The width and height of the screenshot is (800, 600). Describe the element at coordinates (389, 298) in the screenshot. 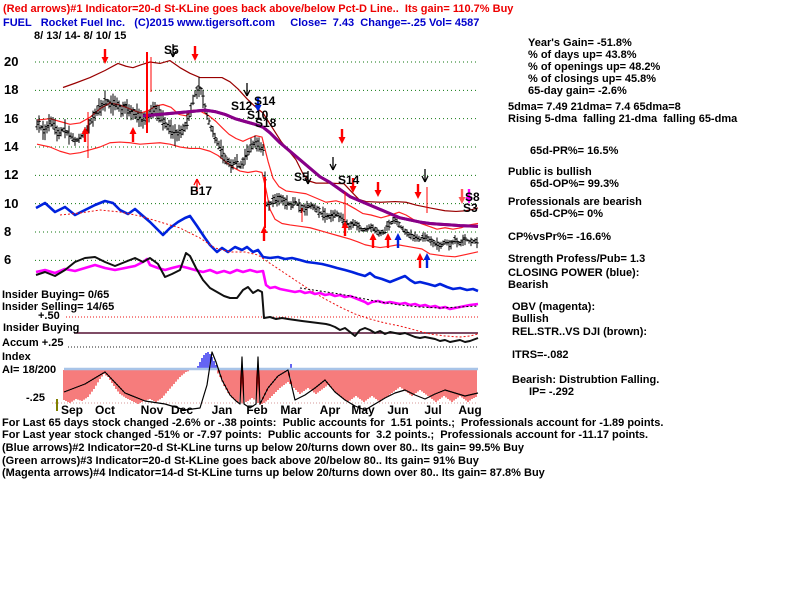

I see `obv-ma-black-dotted` at that location.